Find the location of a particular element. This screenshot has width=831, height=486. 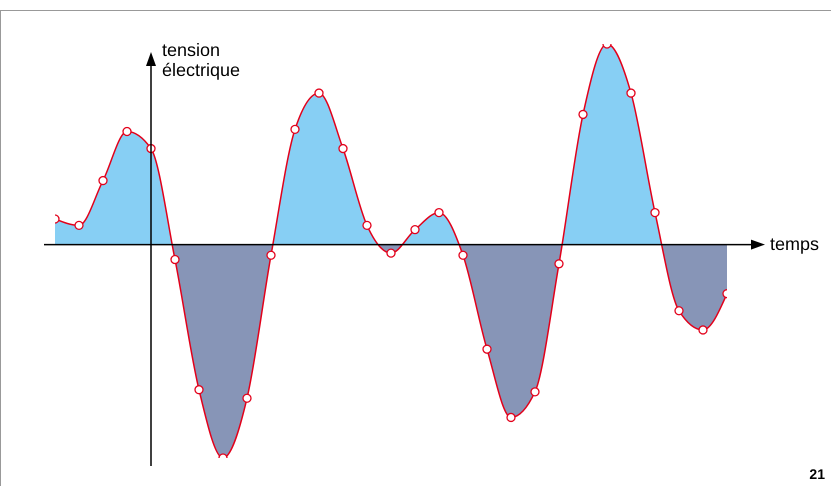

x-axis-title: temps is located at coordinates (795, 244).